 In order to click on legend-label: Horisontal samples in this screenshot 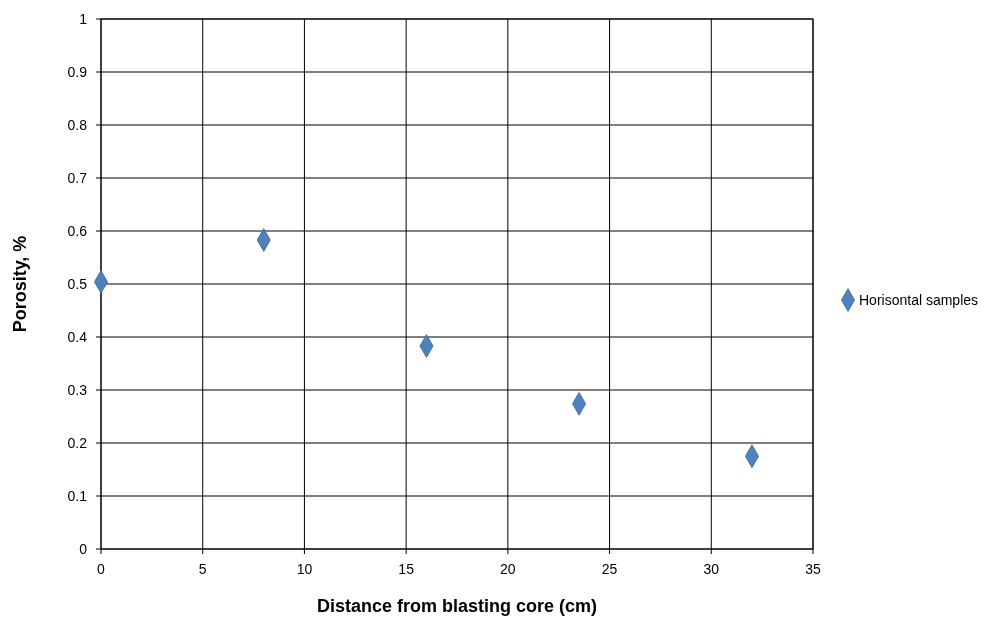, I will do `click(919, 299)`.